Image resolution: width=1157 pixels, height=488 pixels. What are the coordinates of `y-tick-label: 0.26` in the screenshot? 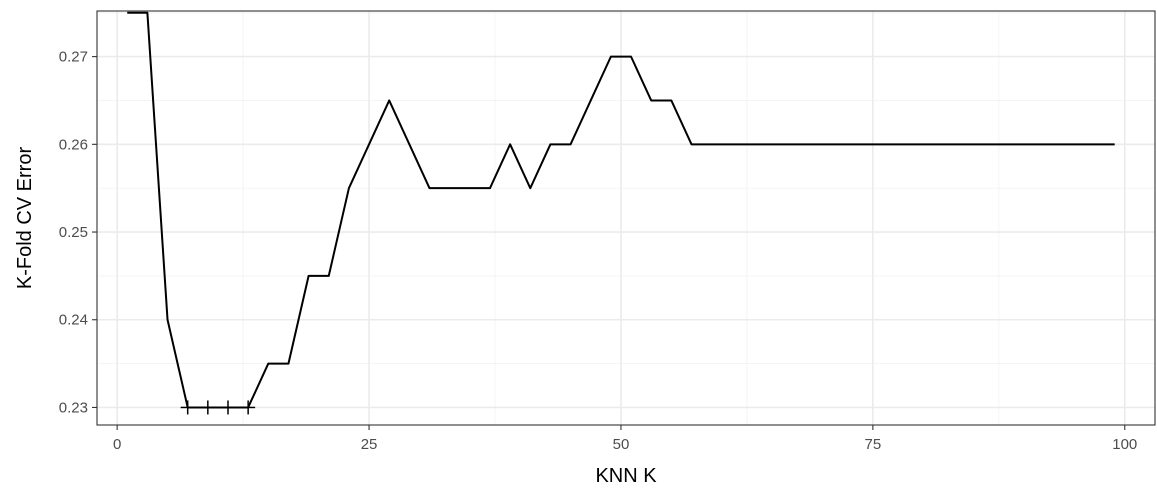 It's located at (73, 144).